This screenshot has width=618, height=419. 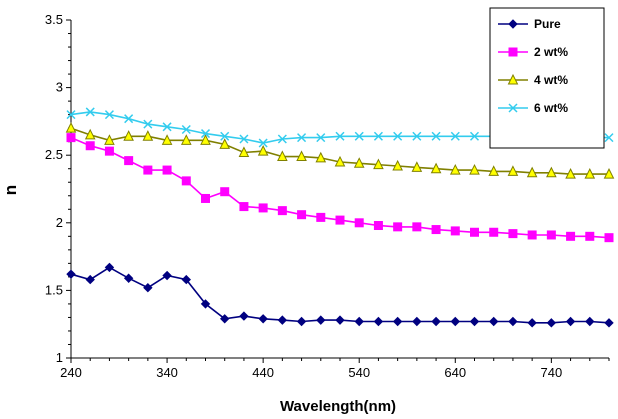 I want to click on legend-label: 4 wt%, so click(x=551, y=80).